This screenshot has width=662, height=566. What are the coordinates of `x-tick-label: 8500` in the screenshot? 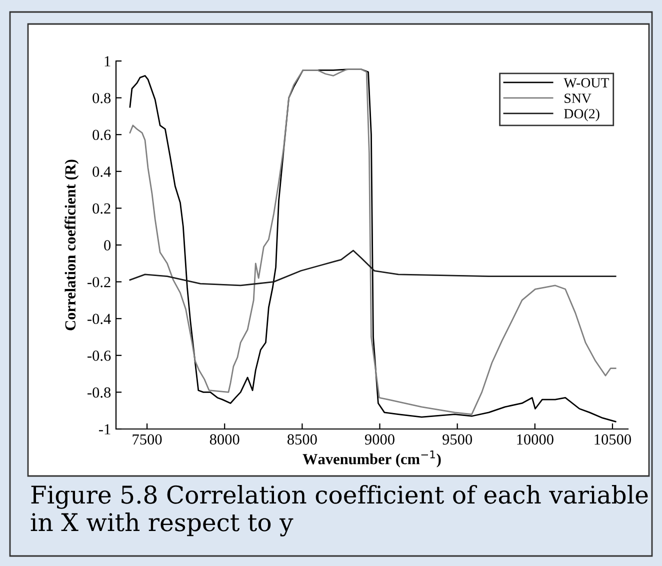 It's located at (302, 439).